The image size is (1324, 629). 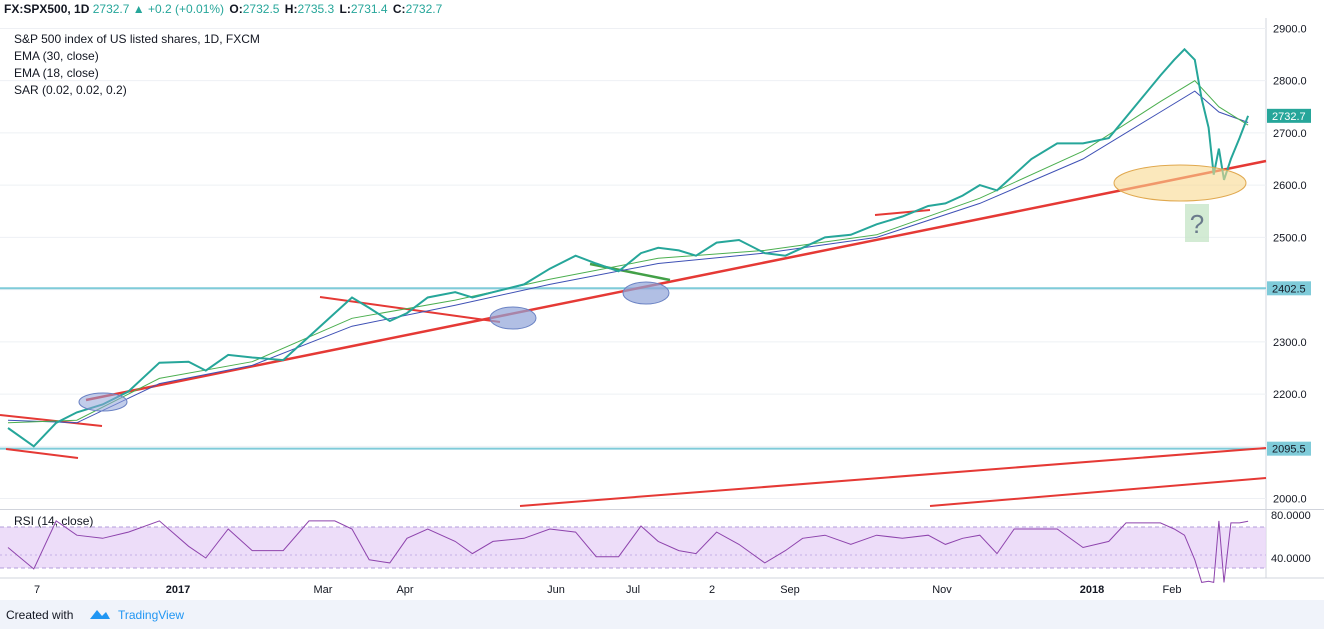 What do you see at coordinates (56, 73) in the screenshot?
I see `legend-ema18: EMA (18, close)` at bounding box center [56, 73].